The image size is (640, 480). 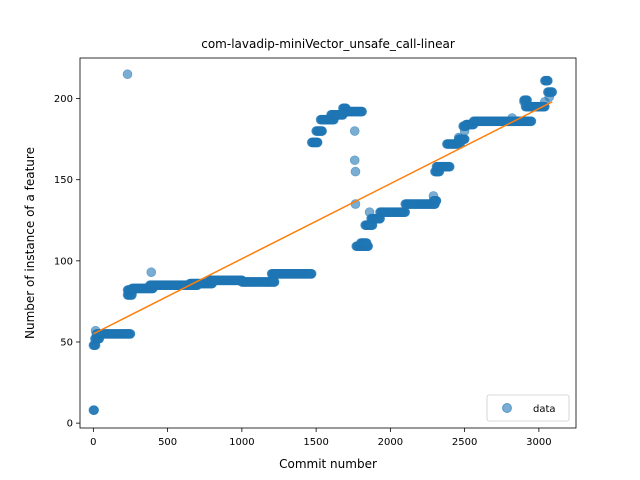 What do you see at coordinates (66, 342) in the screenshot?
I see `y-tick-label: 50` at bounding box center [66, 342].